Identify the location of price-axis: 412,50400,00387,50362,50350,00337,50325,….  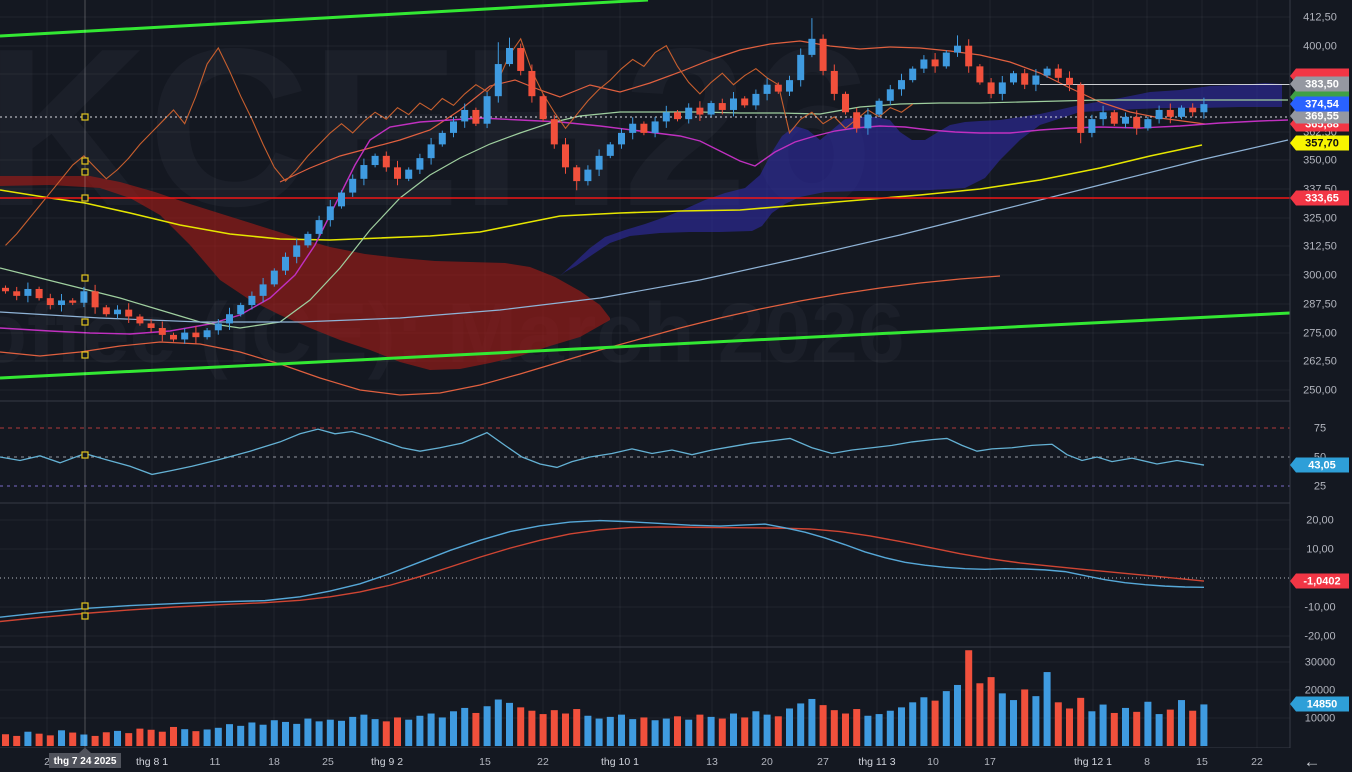
(1320, 374).